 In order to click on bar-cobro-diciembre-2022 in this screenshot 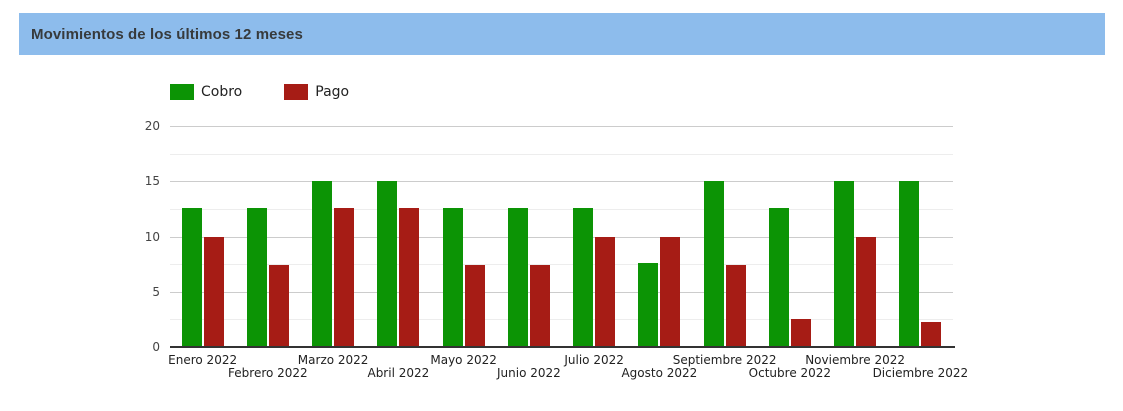, I will do `click(909, 264)`.